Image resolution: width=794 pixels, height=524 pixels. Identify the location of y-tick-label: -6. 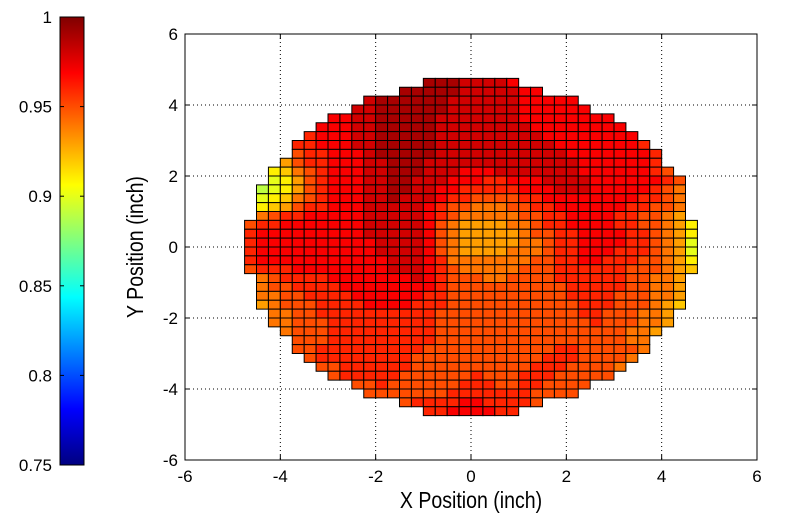
(170, 460).